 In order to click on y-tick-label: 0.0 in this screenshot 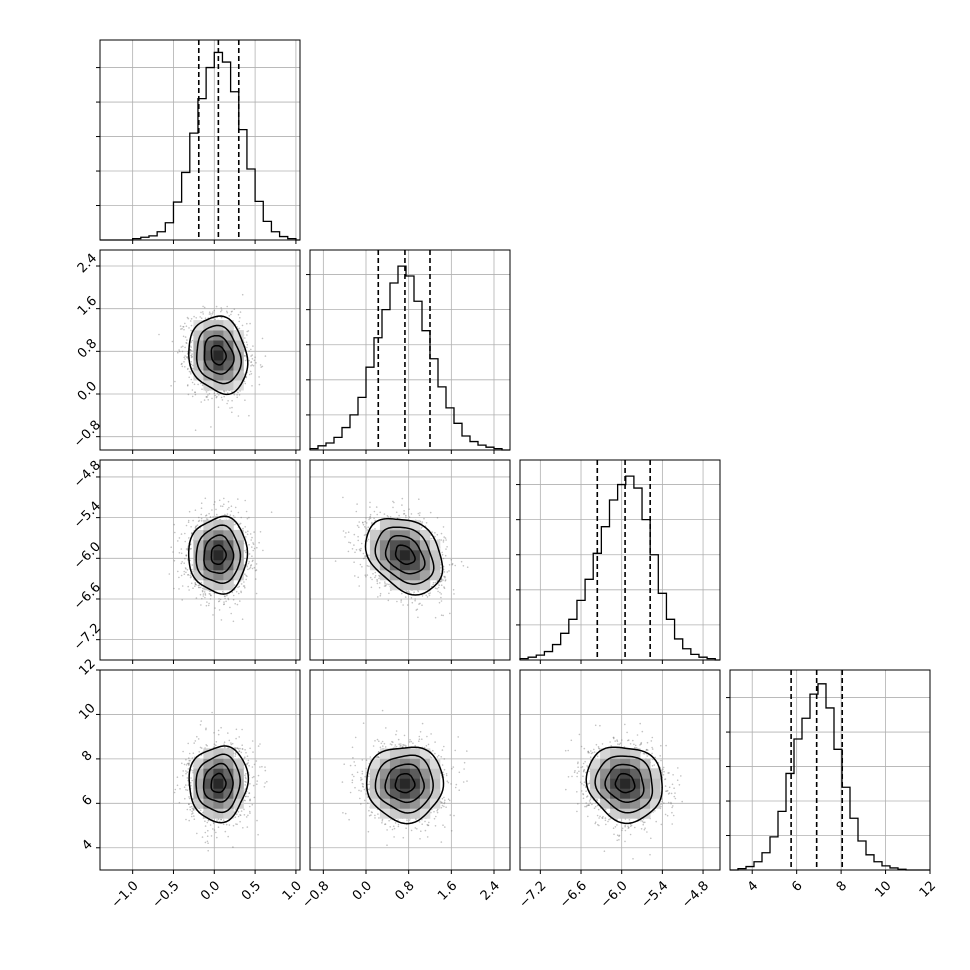, I will do `click(87, 391)`.